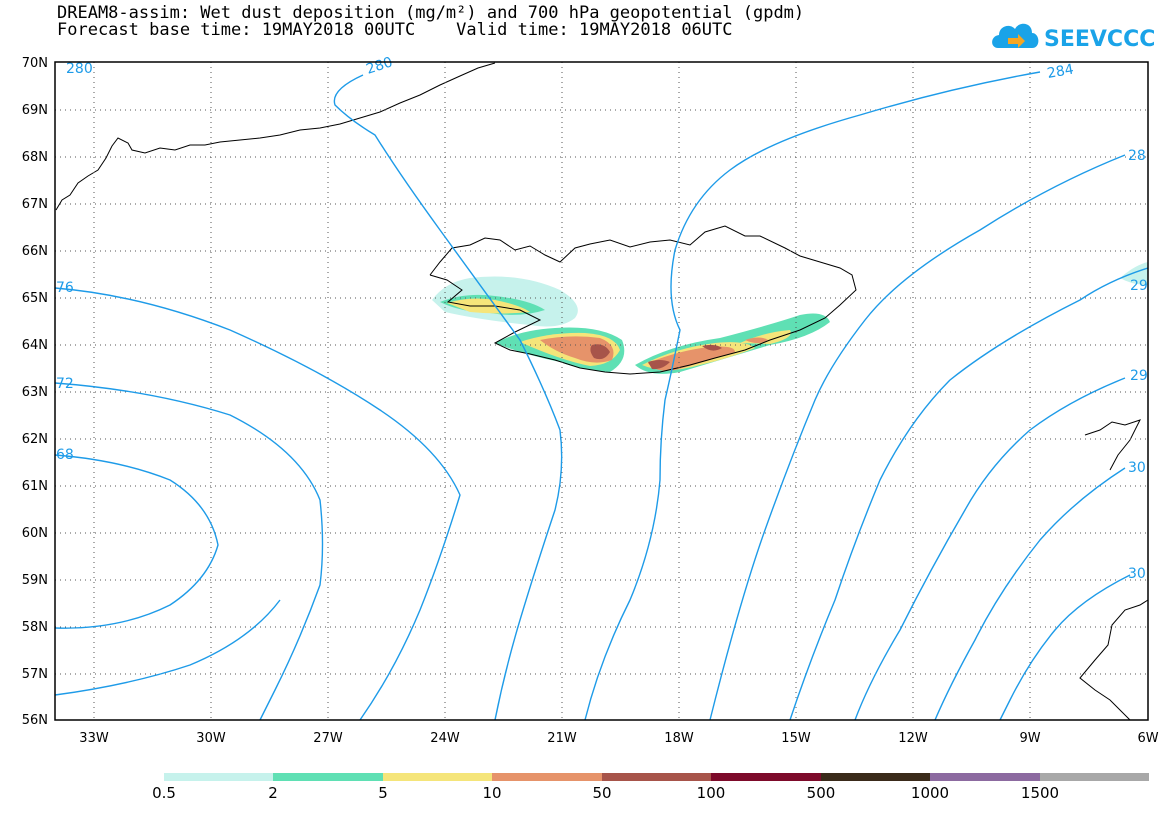 Image resolution: width=1175 pixels, height=815 pixels. What do you see at coordinates (35, 345) in the screenshot?
I see `lat-label: 64N` at bounding box center [35, 345].